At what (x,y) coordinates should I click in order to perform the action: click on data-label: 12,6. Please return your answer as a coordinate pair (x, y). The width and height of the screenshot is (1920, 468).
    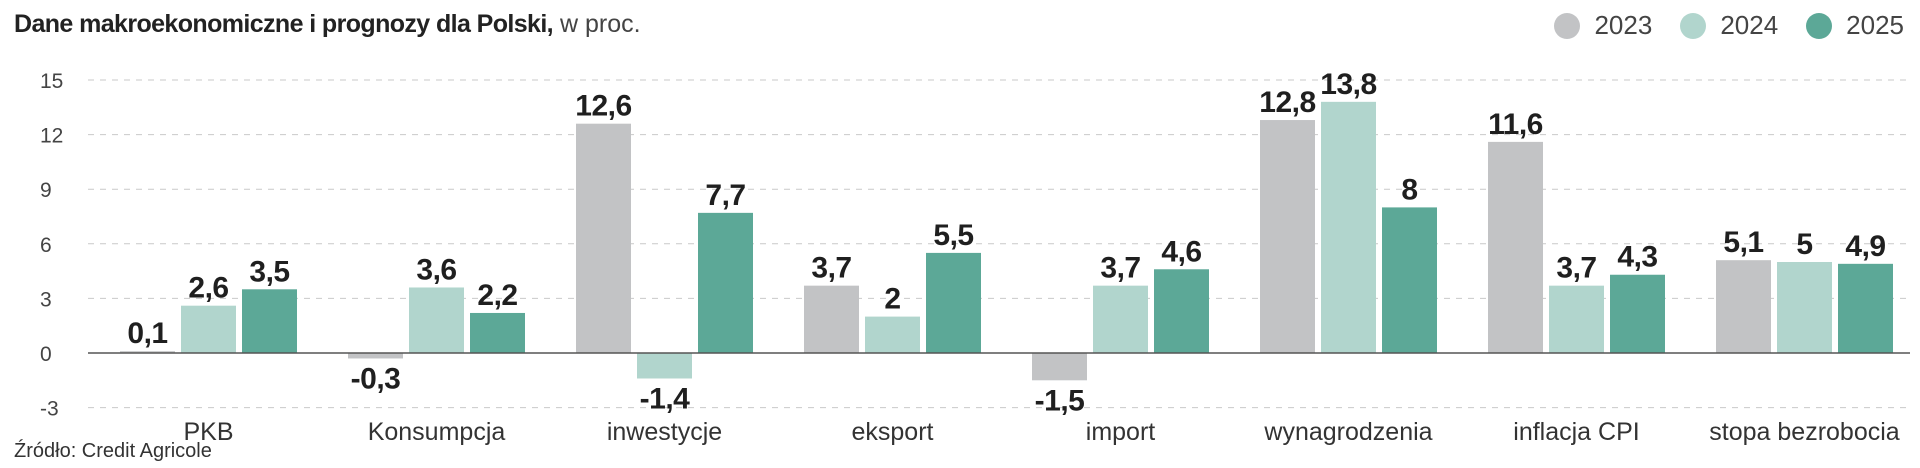
    Looking at the image, I should click on (603, 106).